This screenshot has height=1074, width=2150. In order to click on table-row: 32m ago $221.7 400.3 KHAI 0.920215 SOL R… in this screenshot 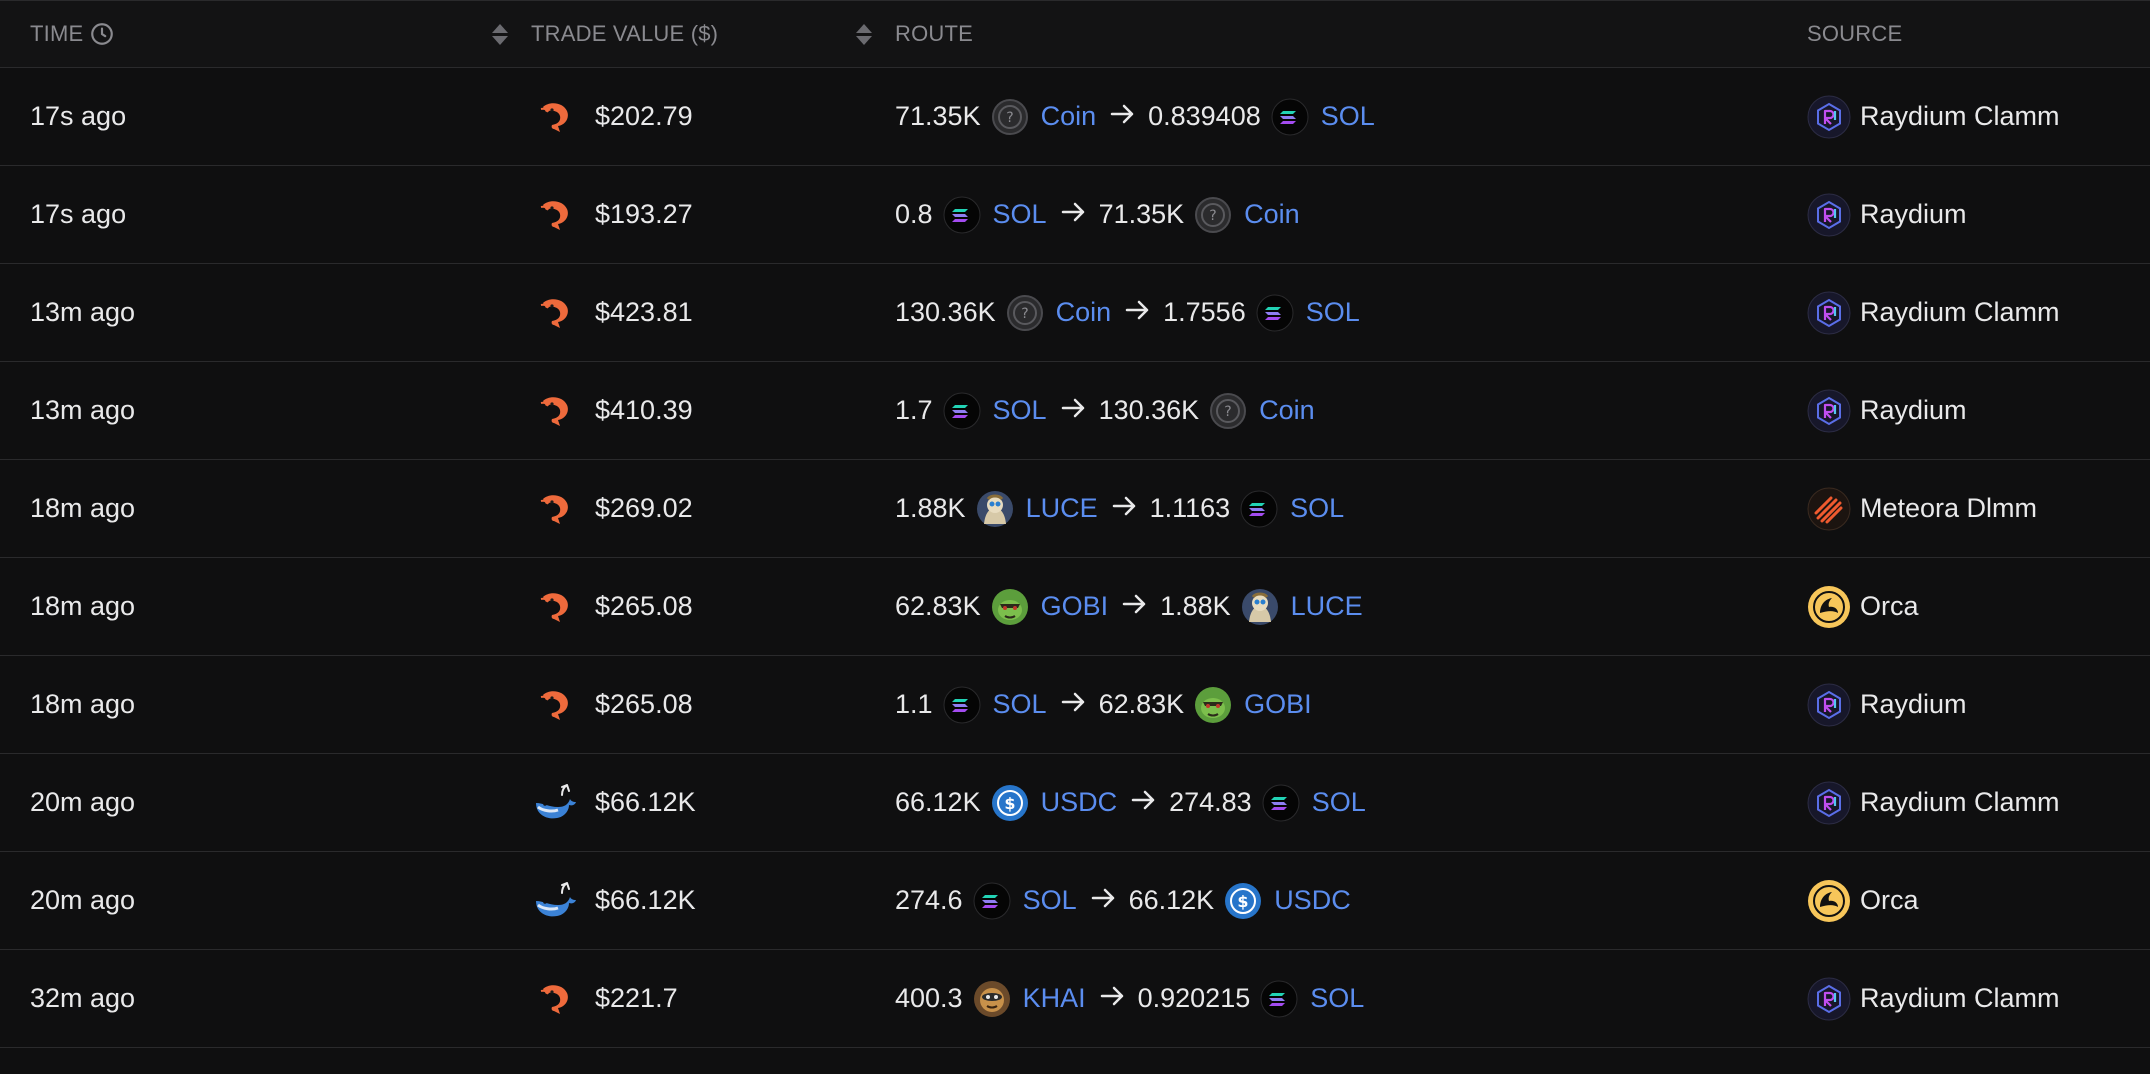, I will do `click(1075, 999)`.